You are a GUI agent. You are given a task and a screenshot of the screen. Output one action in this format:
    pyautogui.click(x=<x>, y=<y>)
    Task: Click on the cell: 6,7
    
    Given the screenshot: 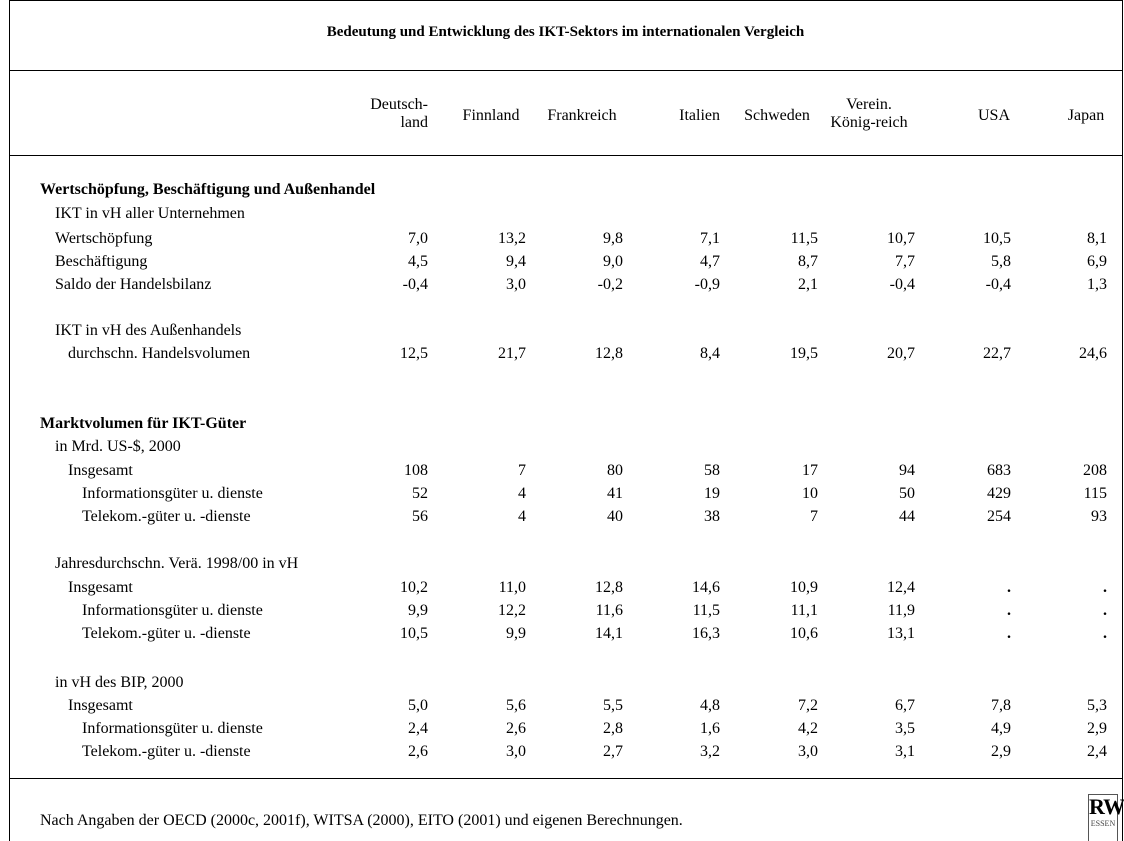 What is the action you would take?
    pyautogui.click(x=905, y=705)
    